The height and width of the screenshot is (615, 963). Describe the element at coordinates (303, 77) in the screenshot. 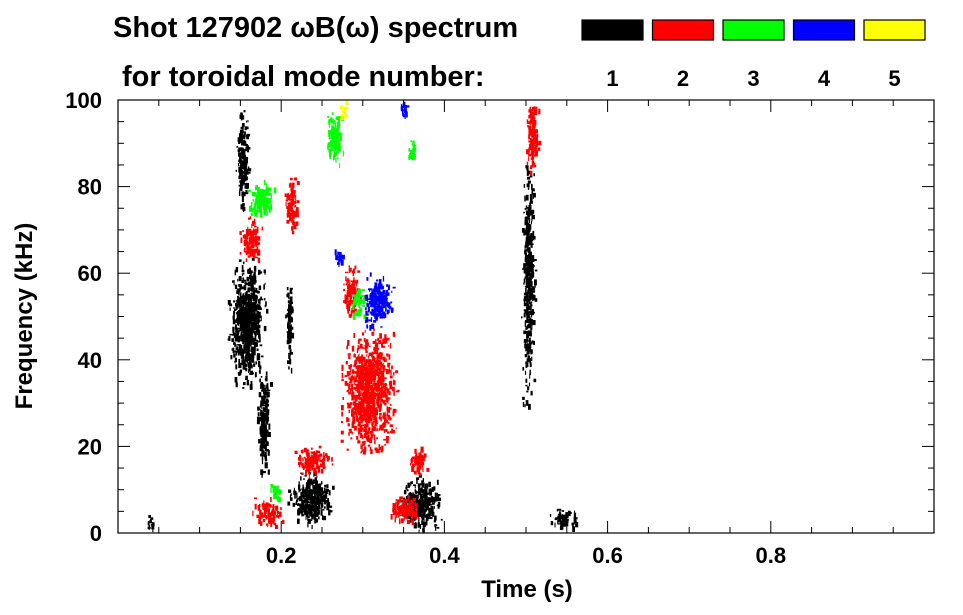

I see `chart-title-line2: for toroidal mode number:` at that location.